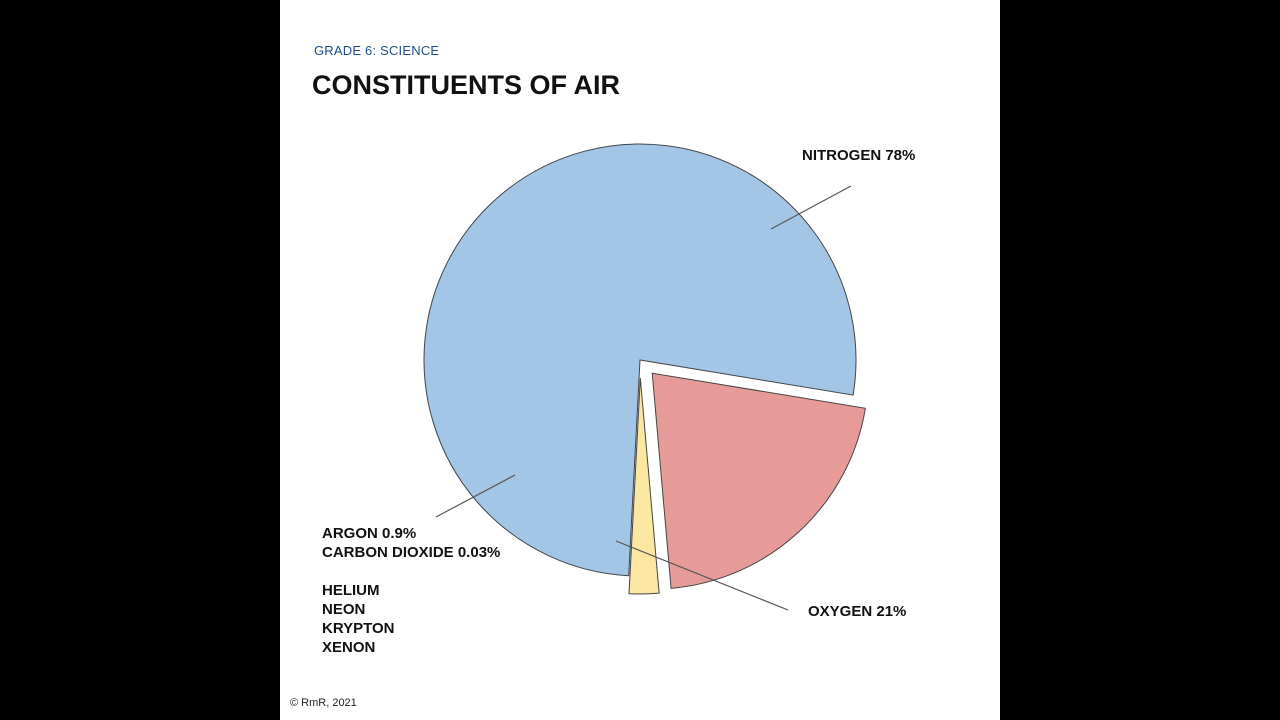 The width and height of the screenshot is (1280, 720). Describe the element at coordinates (377, 50) in the screenshot. I see `course-subtitle: GRADE 6: SCIENCE` at that location.